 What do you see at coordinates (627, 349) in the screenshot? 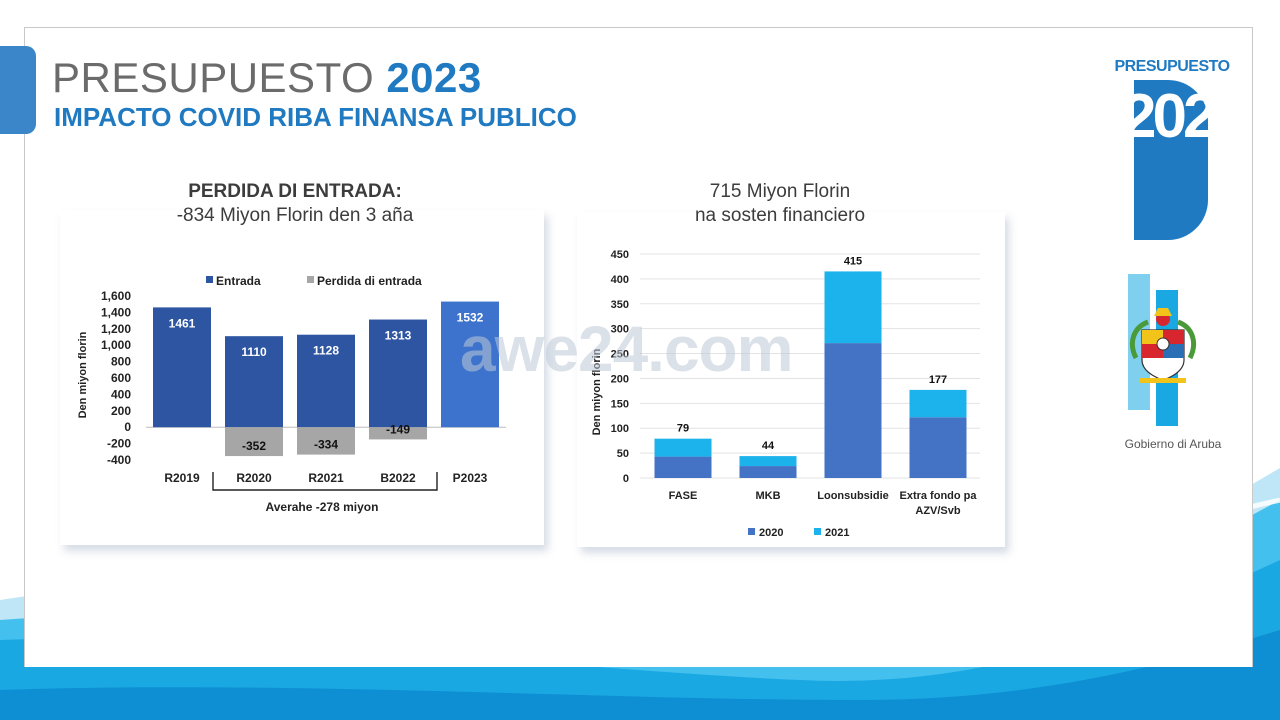
I see `watermark: awe24.com` at bounding box center [627, 349].